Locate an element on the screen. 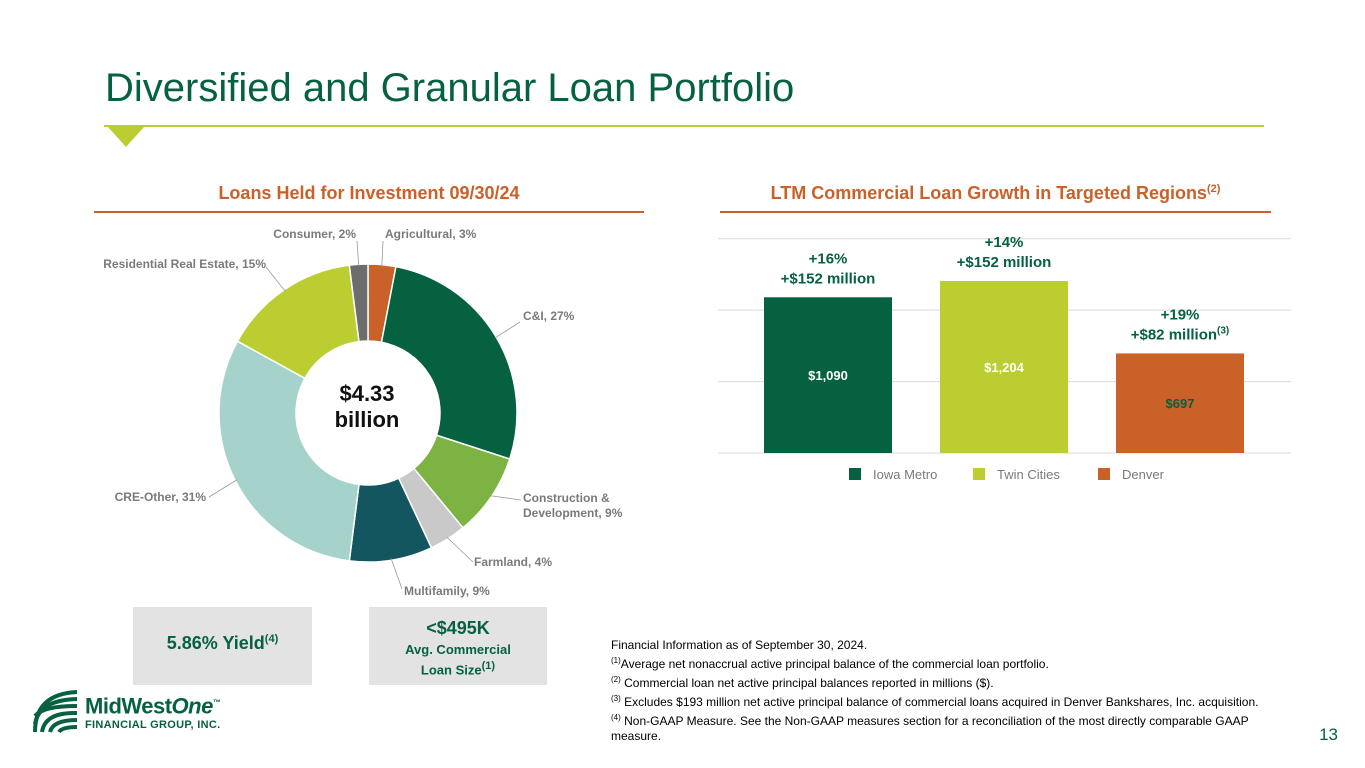 The height and width of the screenshot is (768, 1365). title-accent-triangle is located at coordinates (126, 137).